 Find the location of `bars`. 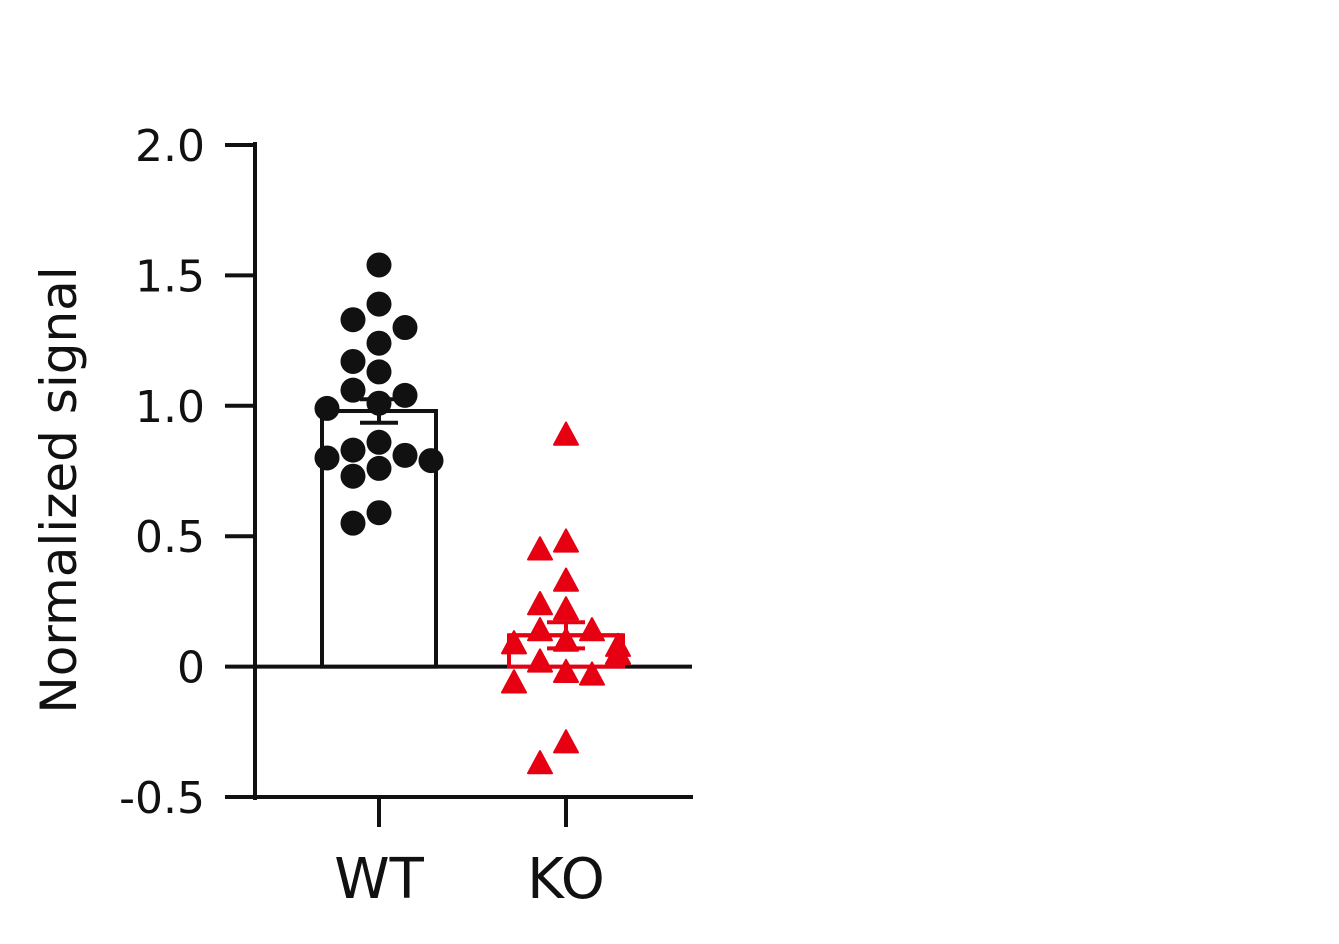

bars is located at coordinates (472, 539).